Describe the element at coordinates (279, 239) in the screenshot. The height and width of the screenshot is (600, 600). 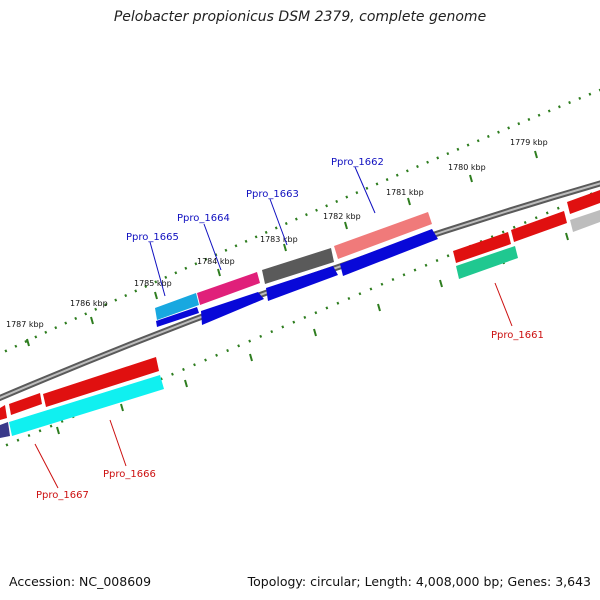
I see `scale-label: 1783 kbp` at that location.